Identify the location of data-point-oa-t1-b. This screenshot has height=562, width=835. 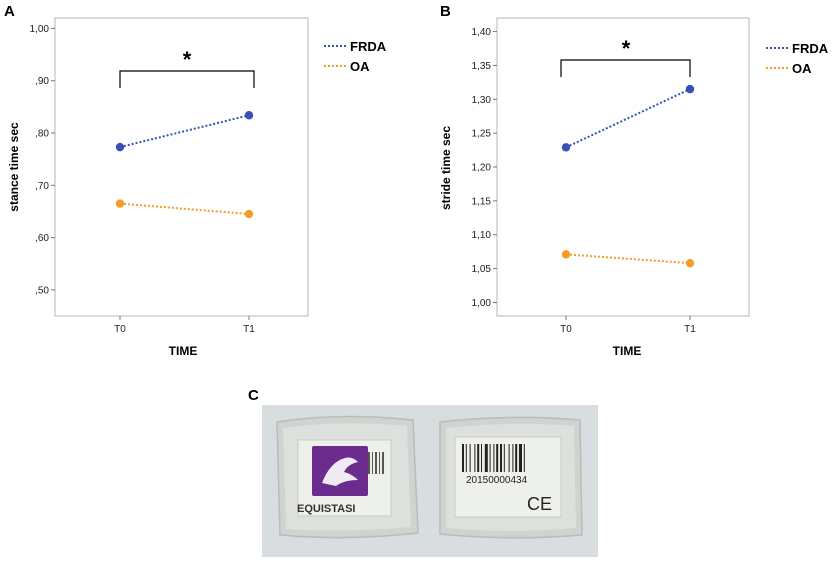
(690, 263).